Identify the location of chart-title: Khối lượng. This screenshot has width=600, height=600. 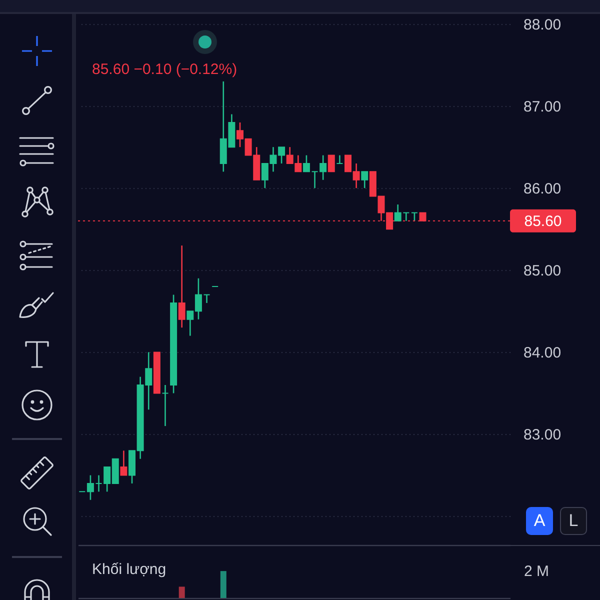
(129, 569).